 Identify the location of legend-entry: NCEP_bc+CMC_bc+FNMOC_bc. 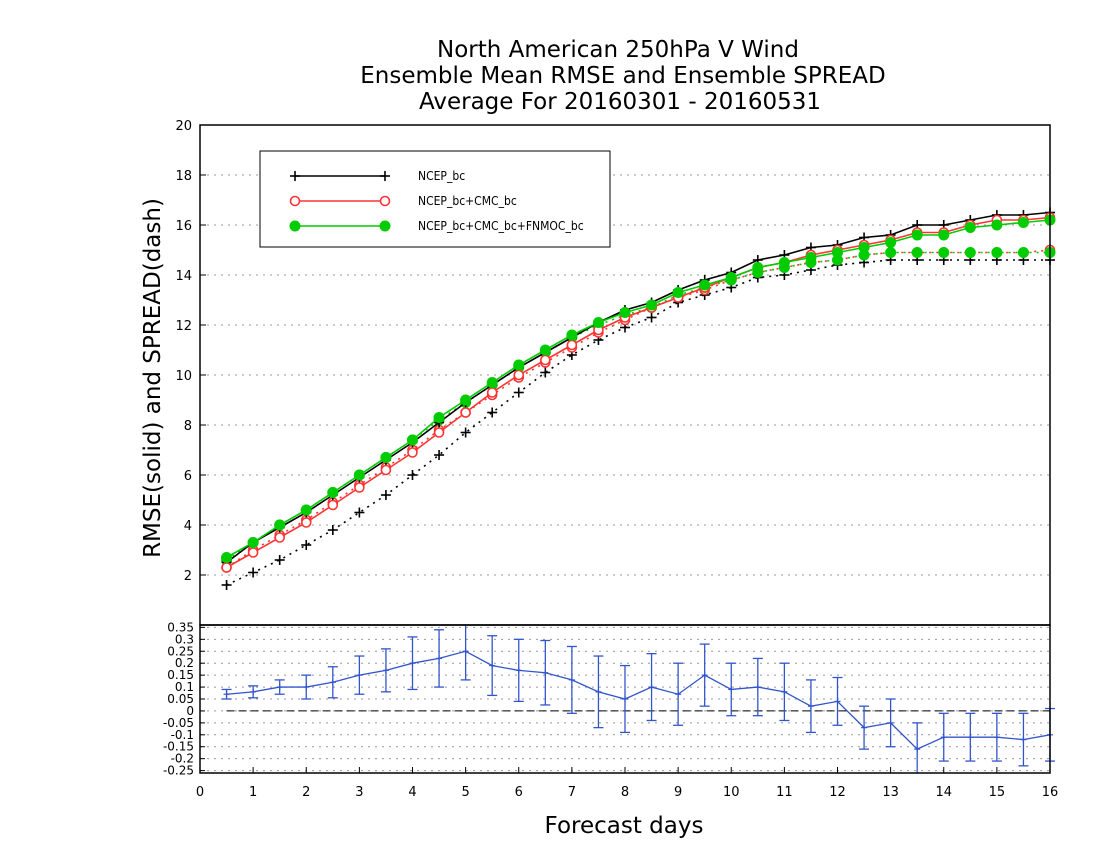
(436, 226).